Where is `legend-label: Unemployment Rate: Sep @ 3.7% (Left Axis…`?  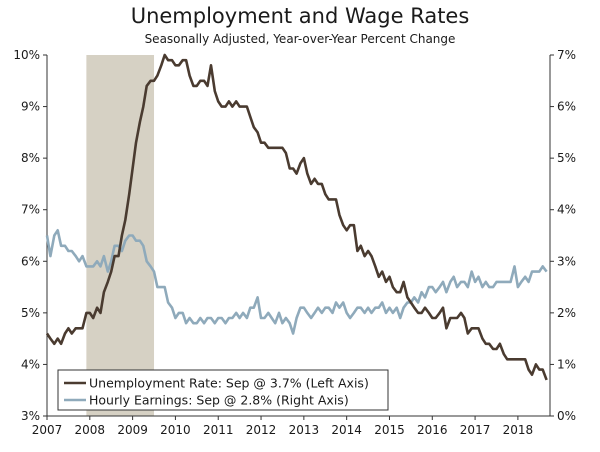 legend-label: Unemployment Rate: Sep @ 3.7% (Left Axis… is located at coordinates (229, 383).